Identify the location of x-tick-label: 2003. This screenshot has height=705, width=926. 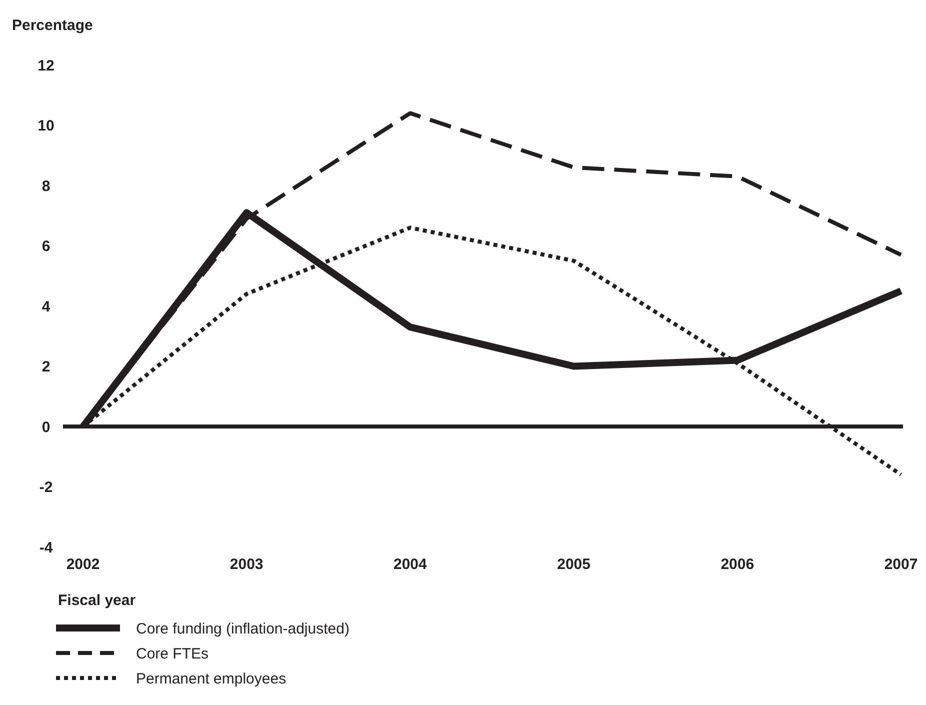
(247, 564).